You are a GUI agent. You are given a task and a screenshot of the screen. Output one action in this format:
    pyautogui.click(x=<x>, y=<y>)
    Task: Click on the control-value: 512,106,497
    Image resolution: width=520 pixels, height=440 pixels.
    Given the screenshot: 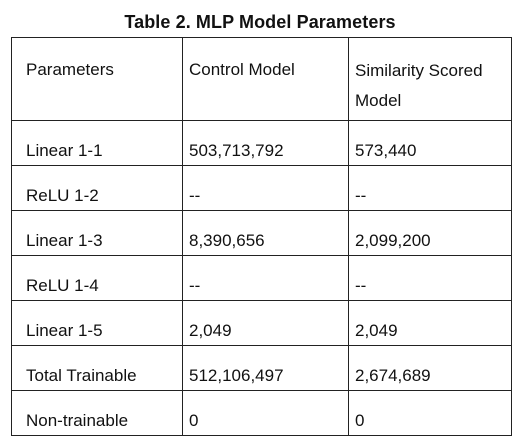 What is the action you would take?
    pyautogui.click(x=236, y=375)
    